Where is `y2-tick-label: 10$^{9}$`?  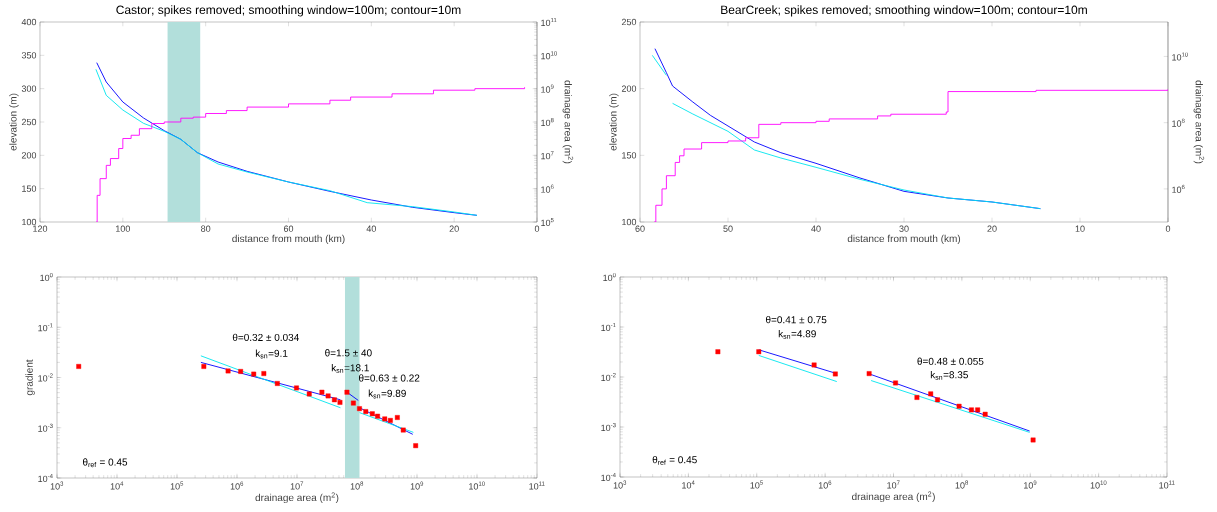
y2-tick-label: 10$^{9}$ is located at coordinates (547, 88).